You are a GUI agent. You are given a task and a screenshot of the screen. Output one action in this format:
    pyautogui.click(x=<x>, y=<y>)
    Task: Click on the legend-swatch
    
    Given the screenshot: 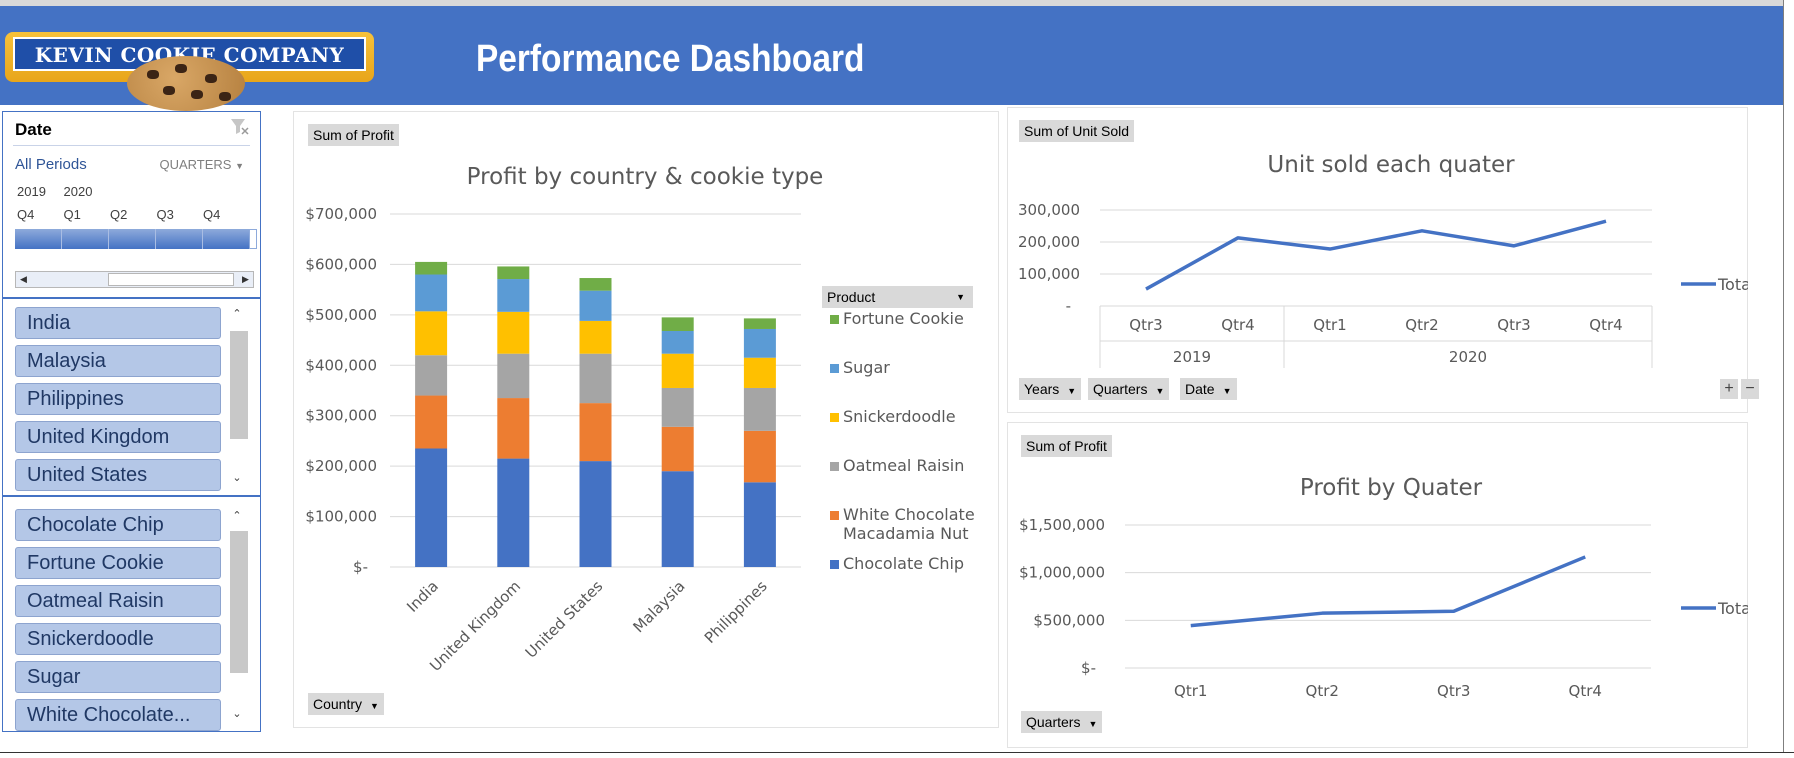 What is the action you would take?
    pyautogui.click(x=834, y=368)
    